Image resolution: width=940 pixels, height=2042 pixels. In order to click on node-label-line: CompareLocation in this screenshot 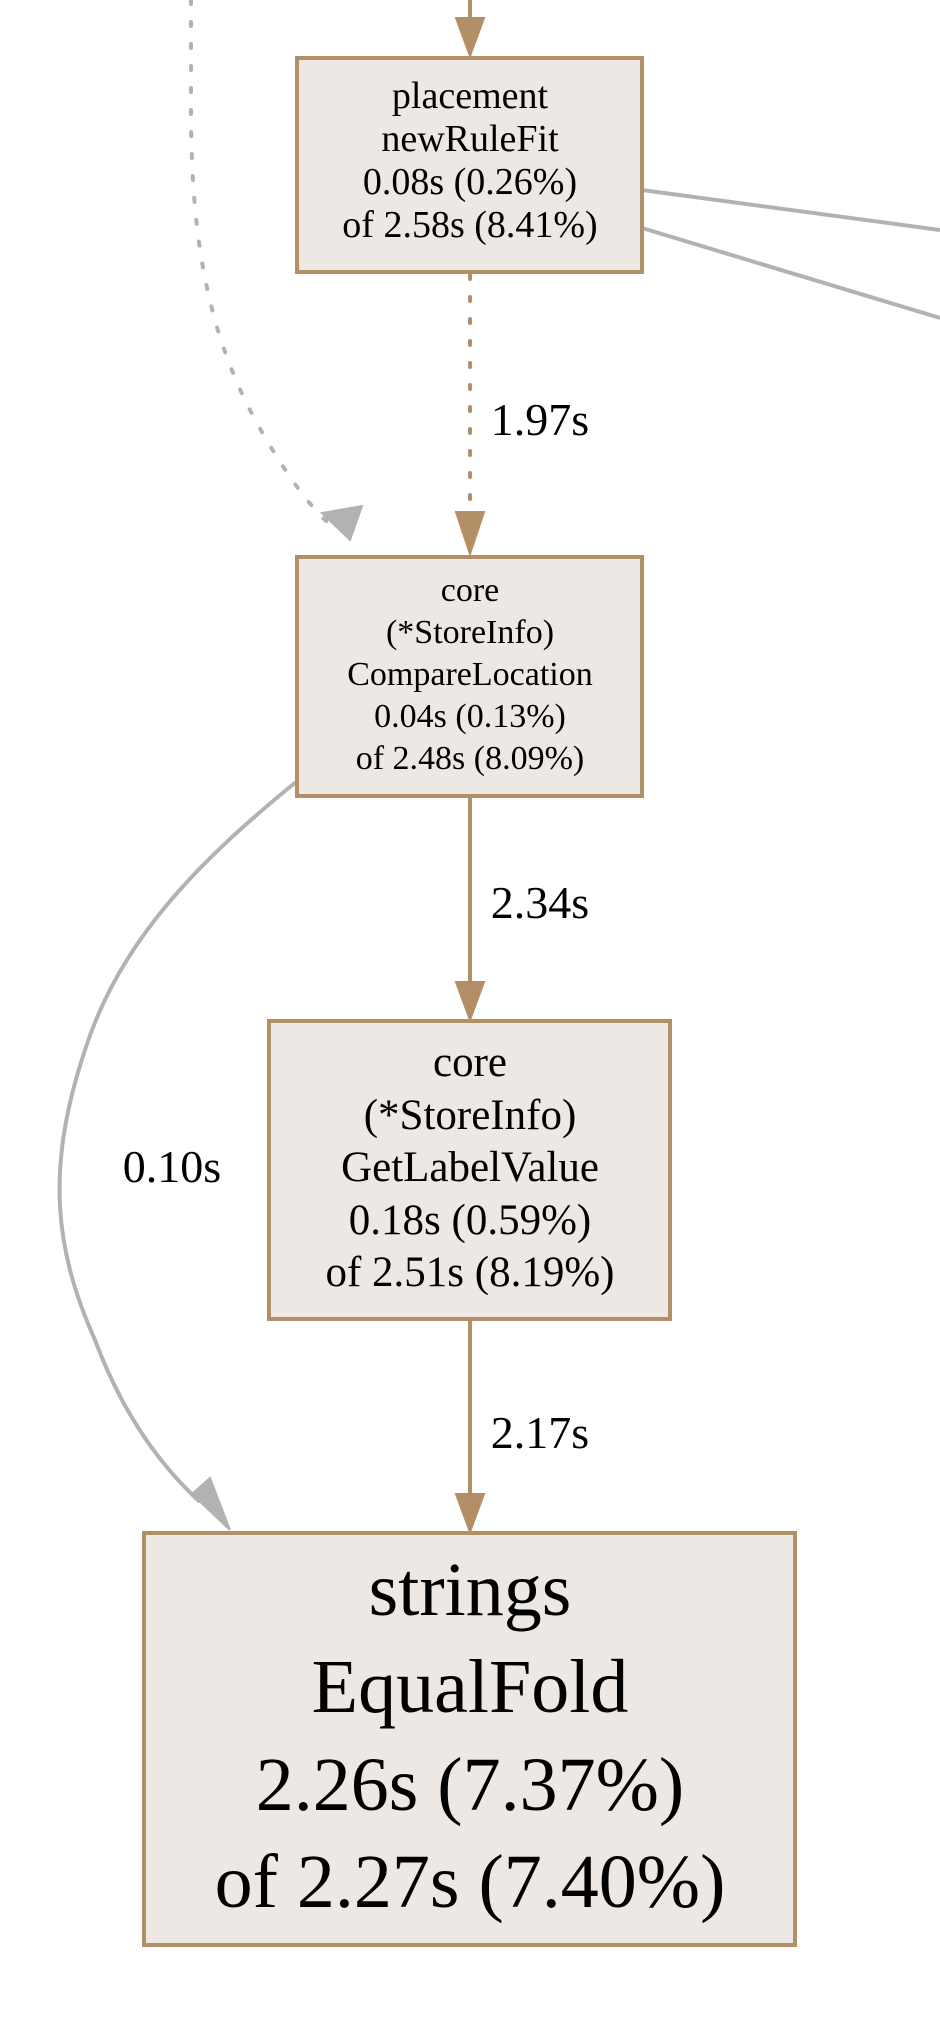, I will do `click(469, 674)`.